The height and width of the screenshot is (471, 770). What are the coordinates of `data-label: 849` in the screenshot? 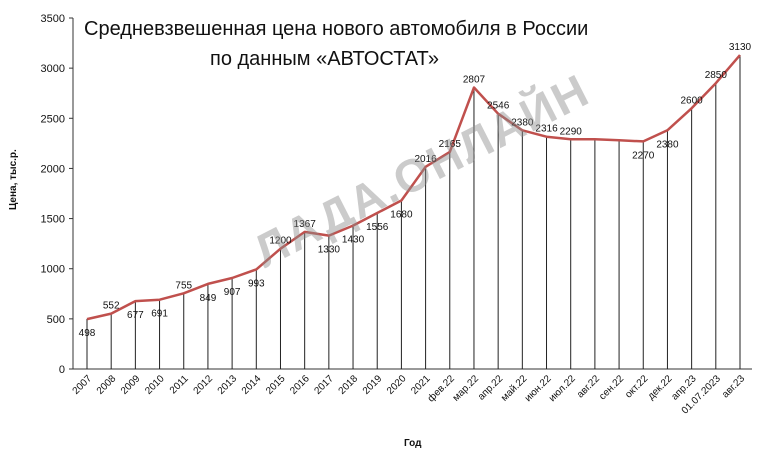 It's located at (208, 298).